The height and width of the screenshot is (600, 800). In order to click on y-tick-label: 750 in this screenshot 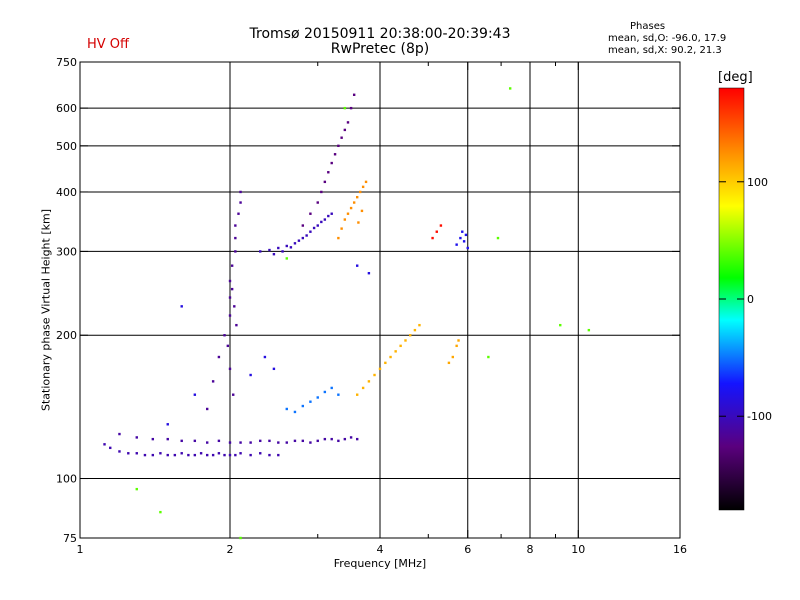, I will do `click(66, 62)`.